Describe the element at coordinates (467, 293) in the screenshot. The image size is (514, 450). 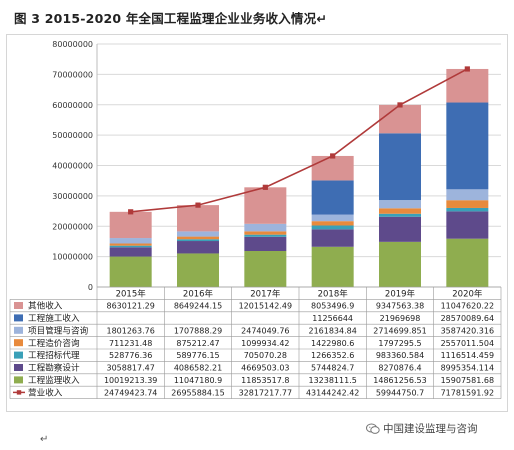
I see `x-category-label: 2020年` at that location.